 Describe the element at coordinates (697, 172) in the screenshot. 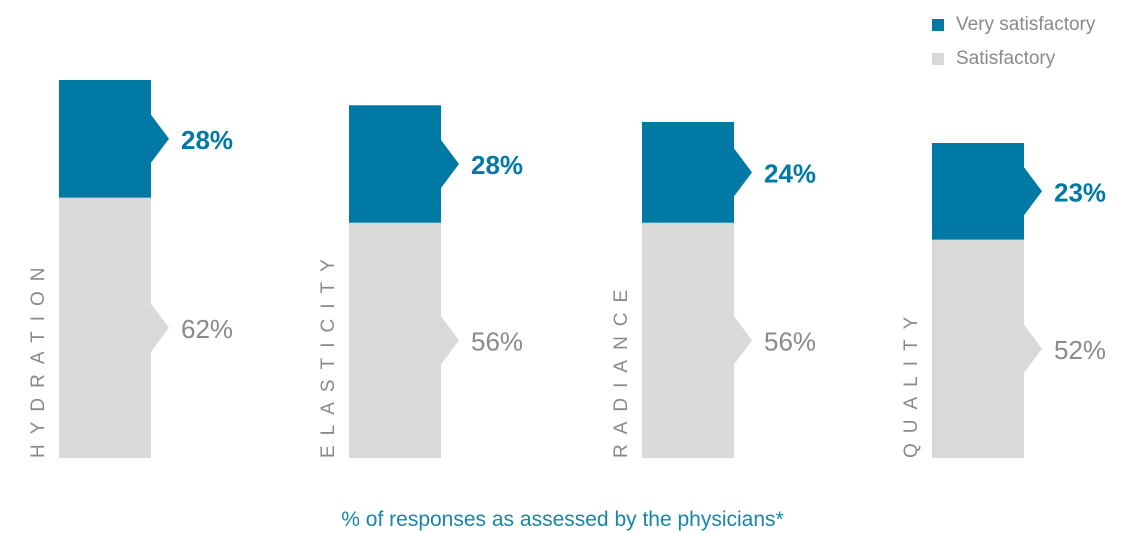

I see `bar-very-satisfactory-radiance` at that location.